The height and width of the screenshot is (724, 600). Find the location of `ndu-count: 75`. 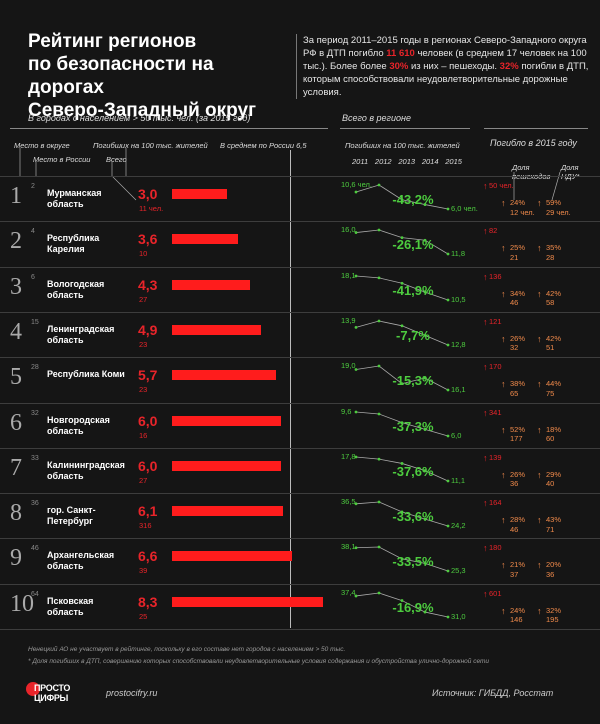

ndu-count: 75 is located at coordinates (550, 393).